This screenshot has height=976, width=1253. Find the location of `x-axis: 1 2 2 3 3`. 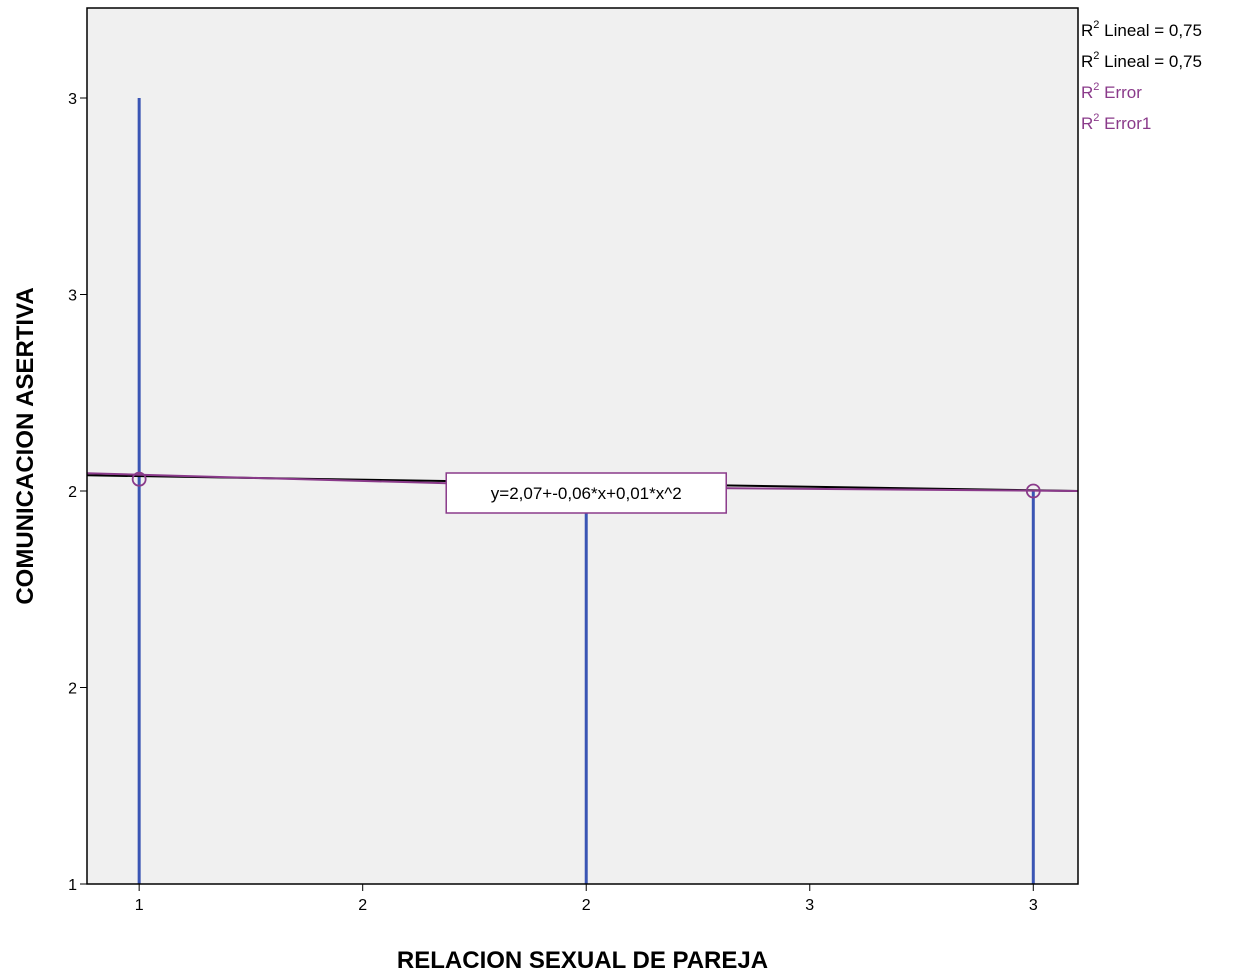

x-axis: 1 2 2 3 3 is located at coordinates (586, 899).